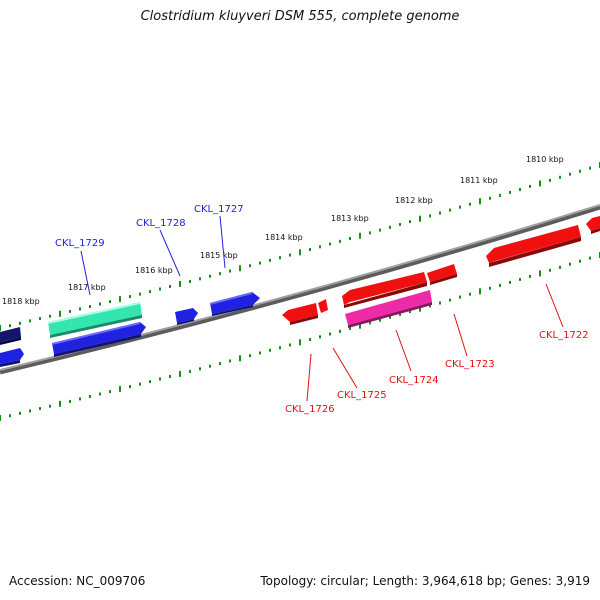 The image size is (600, 600). Describe the element at coordinates (10, 336) in the screenshot. I see `gene-arrow-dark` at that location.